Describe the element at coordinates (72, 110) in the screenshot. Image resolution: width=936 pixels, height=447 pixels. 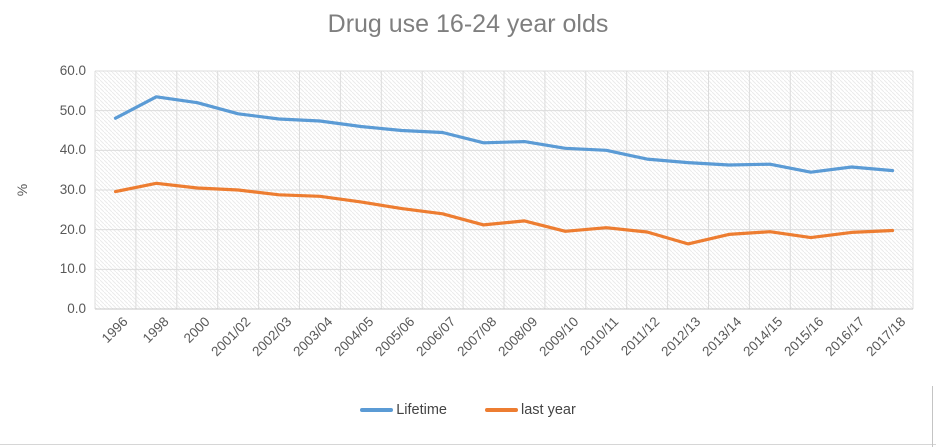
I see `y-tick-label: 50.0` at that location.